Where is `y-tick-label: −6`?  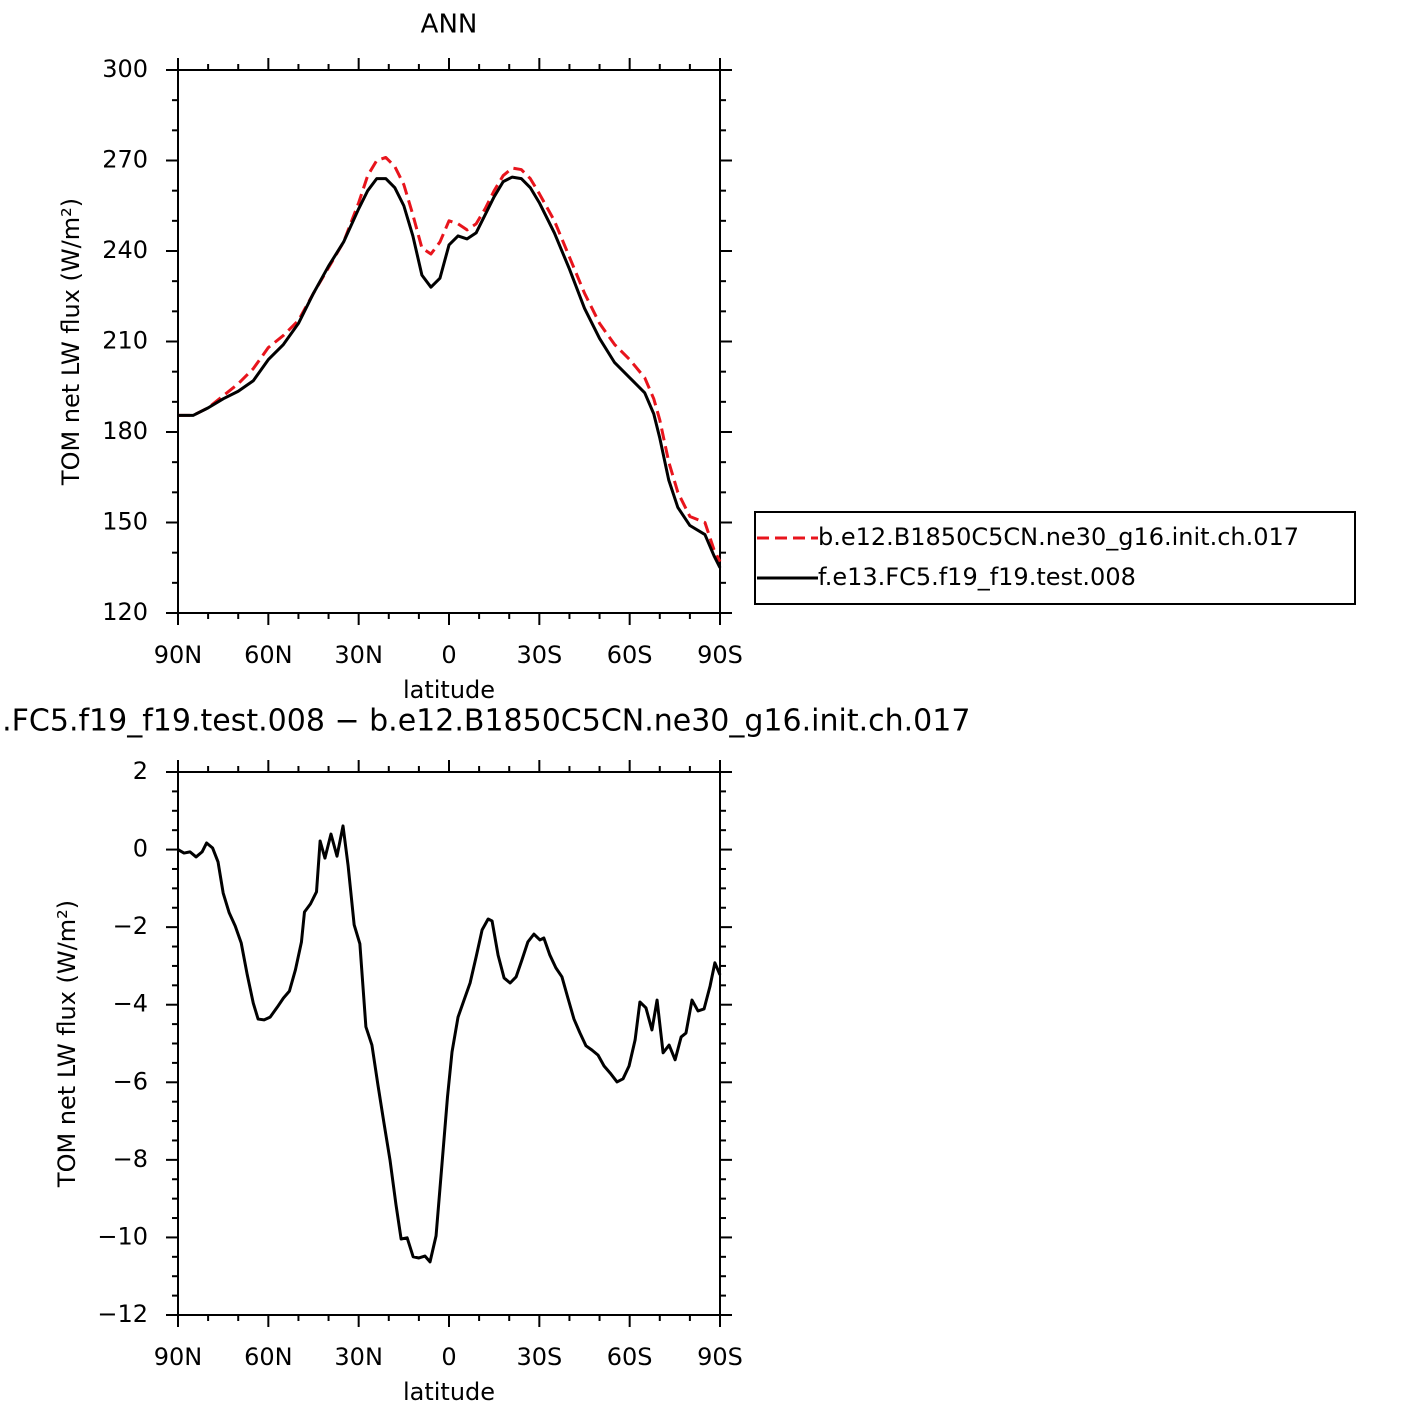 y-tick-label: −6 is located at coordinates (130, 1081).